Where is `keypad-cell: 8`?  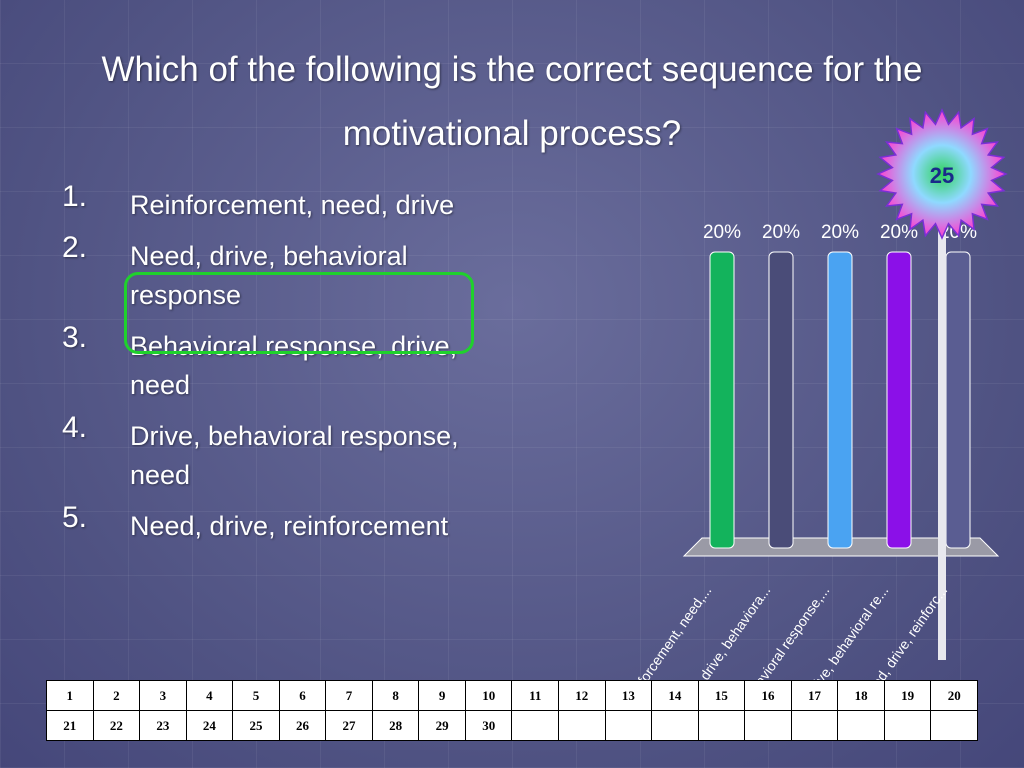 keypad-cell: 8 is located at coordinates (395, 695).